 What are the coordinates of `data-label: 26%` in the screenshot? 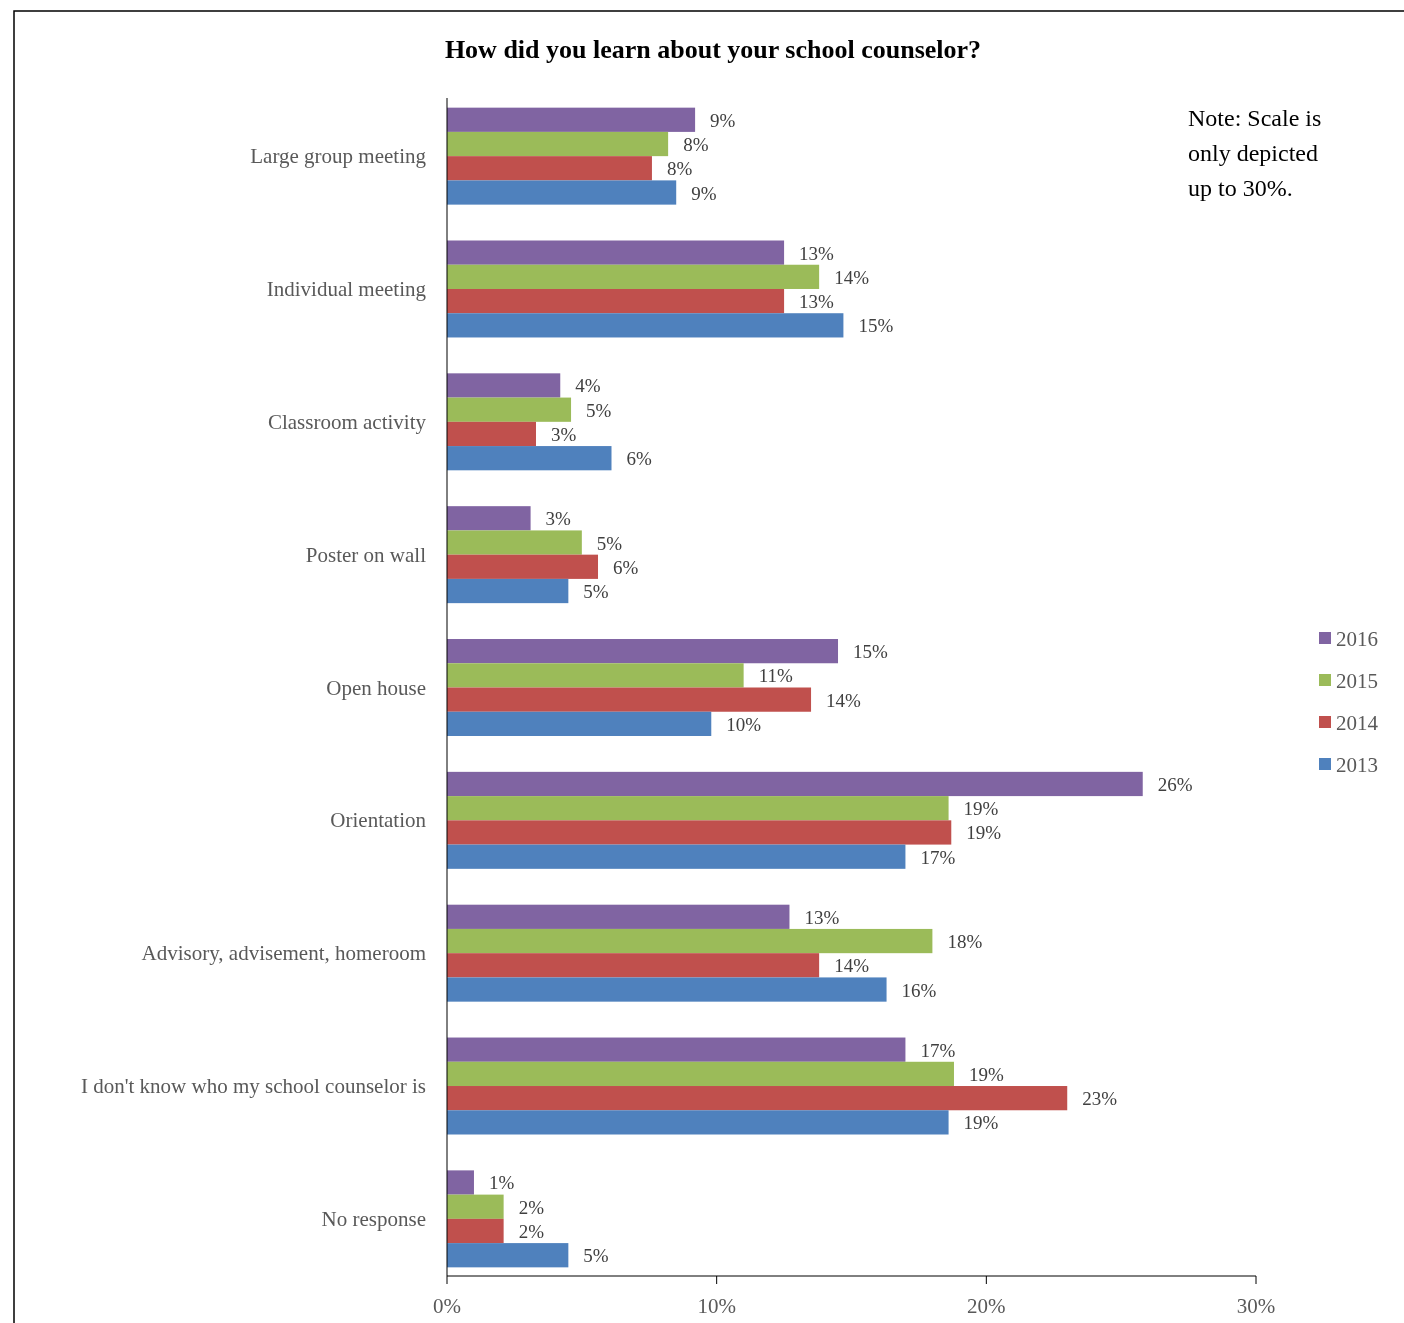 It's located at (1175, 784).